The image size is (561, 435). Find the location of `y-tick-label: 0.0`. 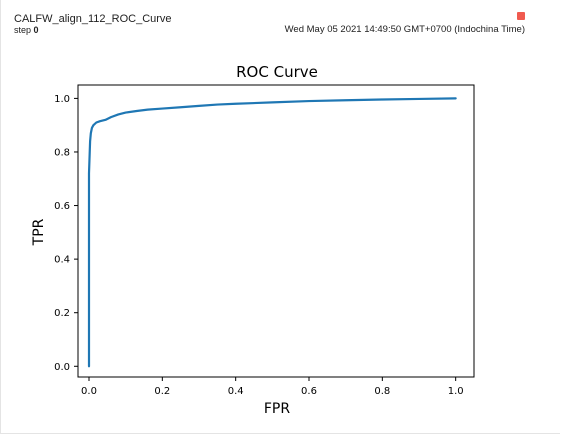

y-tick-label: 0.0 is located at coordinates (62, 367).